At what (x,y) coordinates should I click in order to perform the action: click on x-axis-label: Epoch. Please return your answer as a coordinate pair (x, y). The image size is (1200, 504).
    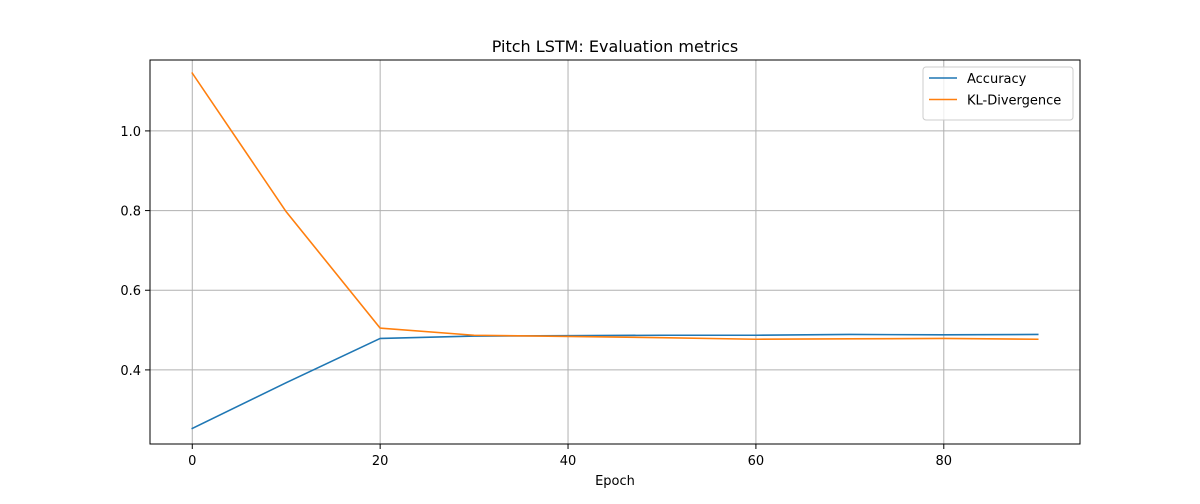
    Looking at the image, I should click on (615, 481).